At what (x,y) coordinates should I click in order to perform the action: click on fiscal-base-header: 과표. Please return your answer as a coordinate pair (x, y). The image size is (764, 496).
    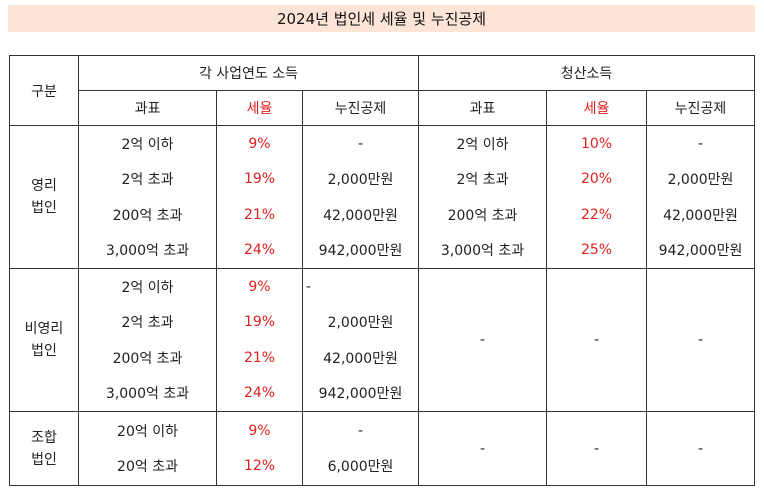
    Looking at the image, I should click on (147, 108).